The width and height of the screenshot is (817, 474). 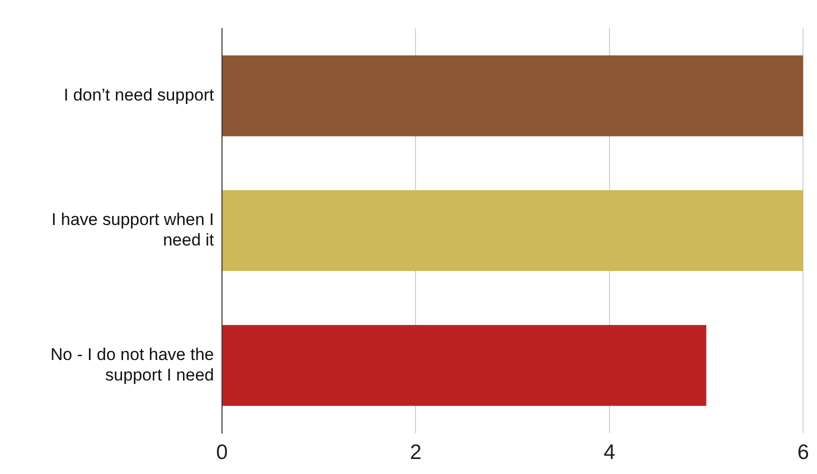 I want to click on y-tick-label: No - I do not have the support I need, so click(x=132, y=364).